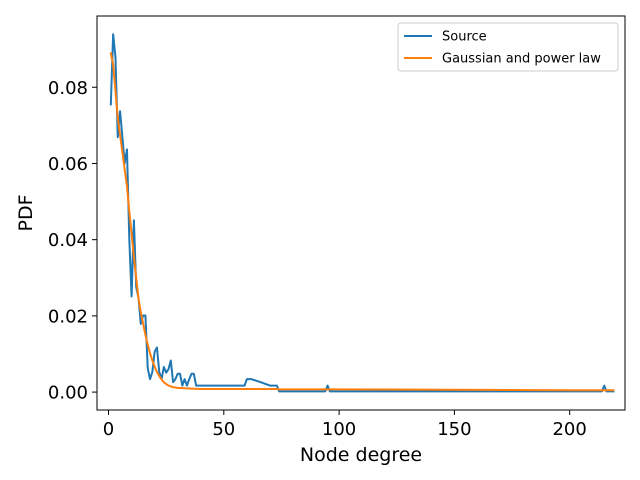 The height and width of the screenshot is (480, 640). Describe the element at coordinates (26, 212) in the screenshot. I see `y-axis-label: PDF` at that location.